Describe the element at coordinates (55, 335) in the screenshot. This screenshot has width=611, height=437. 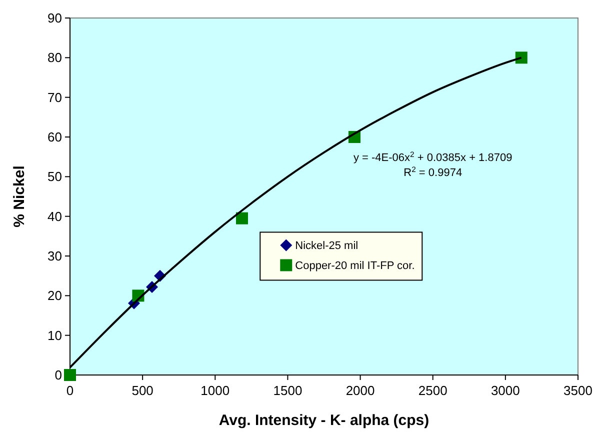
I see `y-tick-label: 10` at that location.